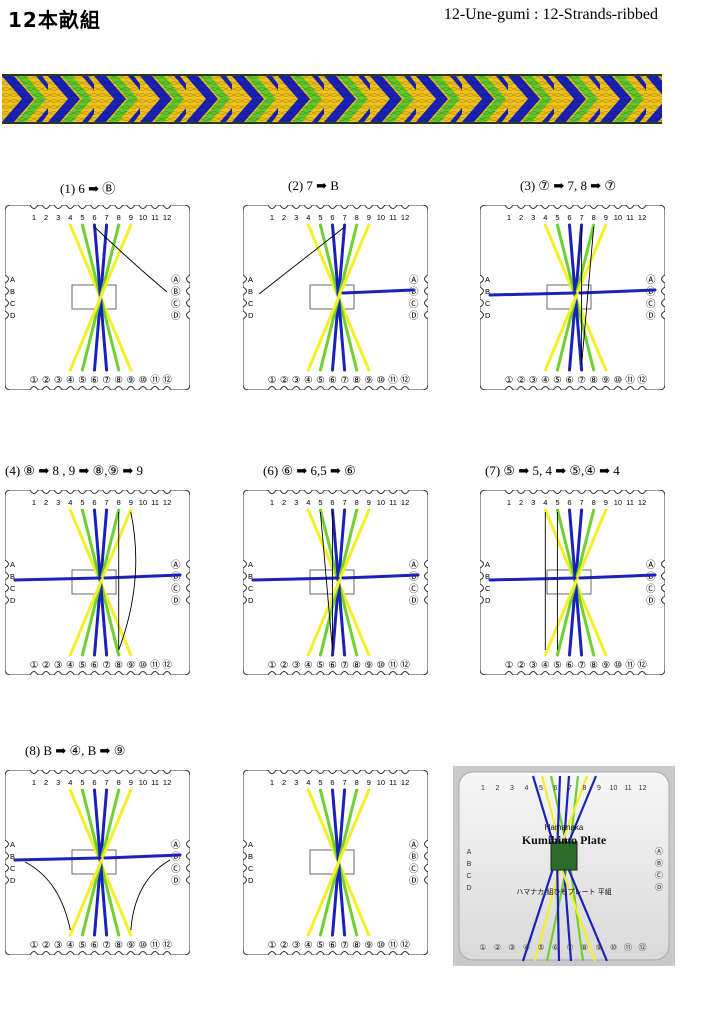 The image size is (705, 1024). I want to click on photo-left-letter: B, so click(469, 864).